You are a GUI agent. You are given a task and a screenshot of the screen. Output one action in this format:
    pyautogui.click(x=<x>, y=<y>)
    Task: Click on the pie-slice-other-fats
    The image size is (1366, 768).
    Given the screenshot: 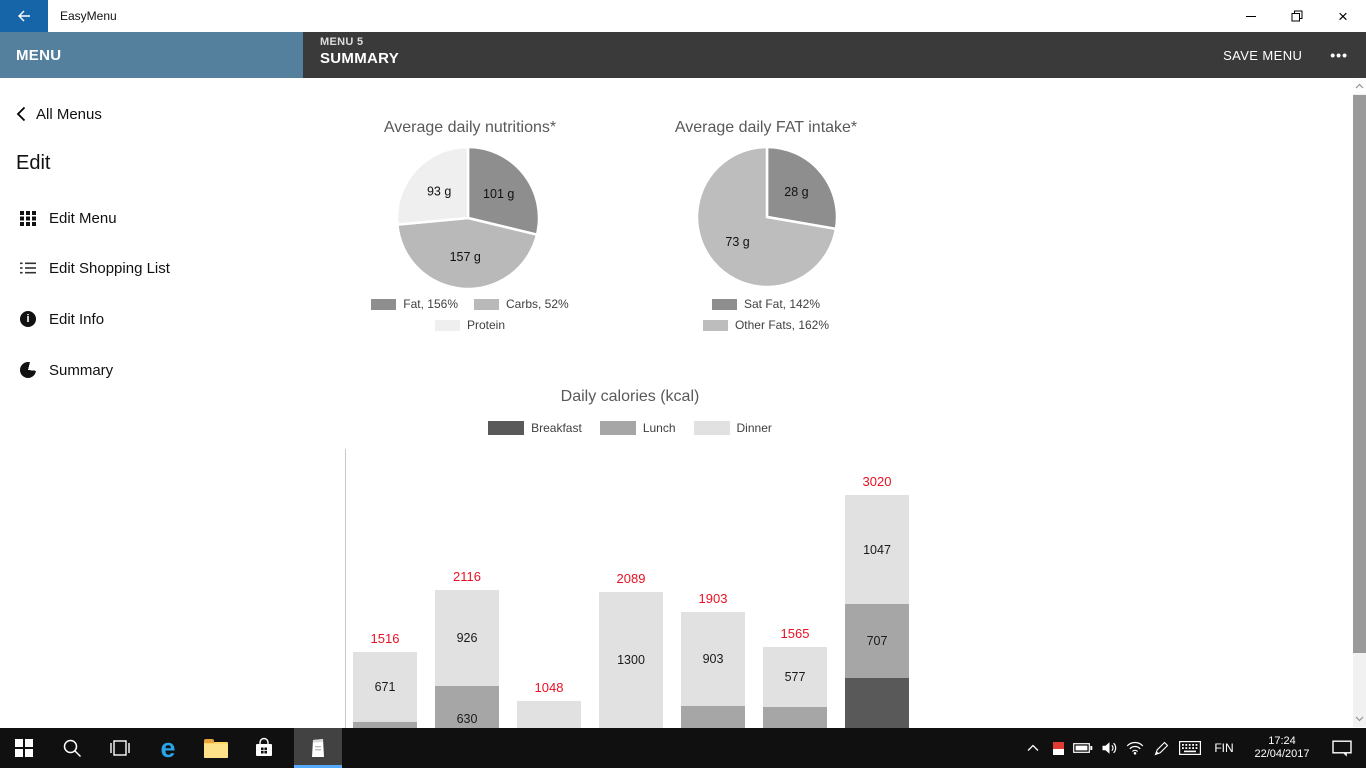 What is the action you would take?
    pyautogui.click(x=767, y=217)
    